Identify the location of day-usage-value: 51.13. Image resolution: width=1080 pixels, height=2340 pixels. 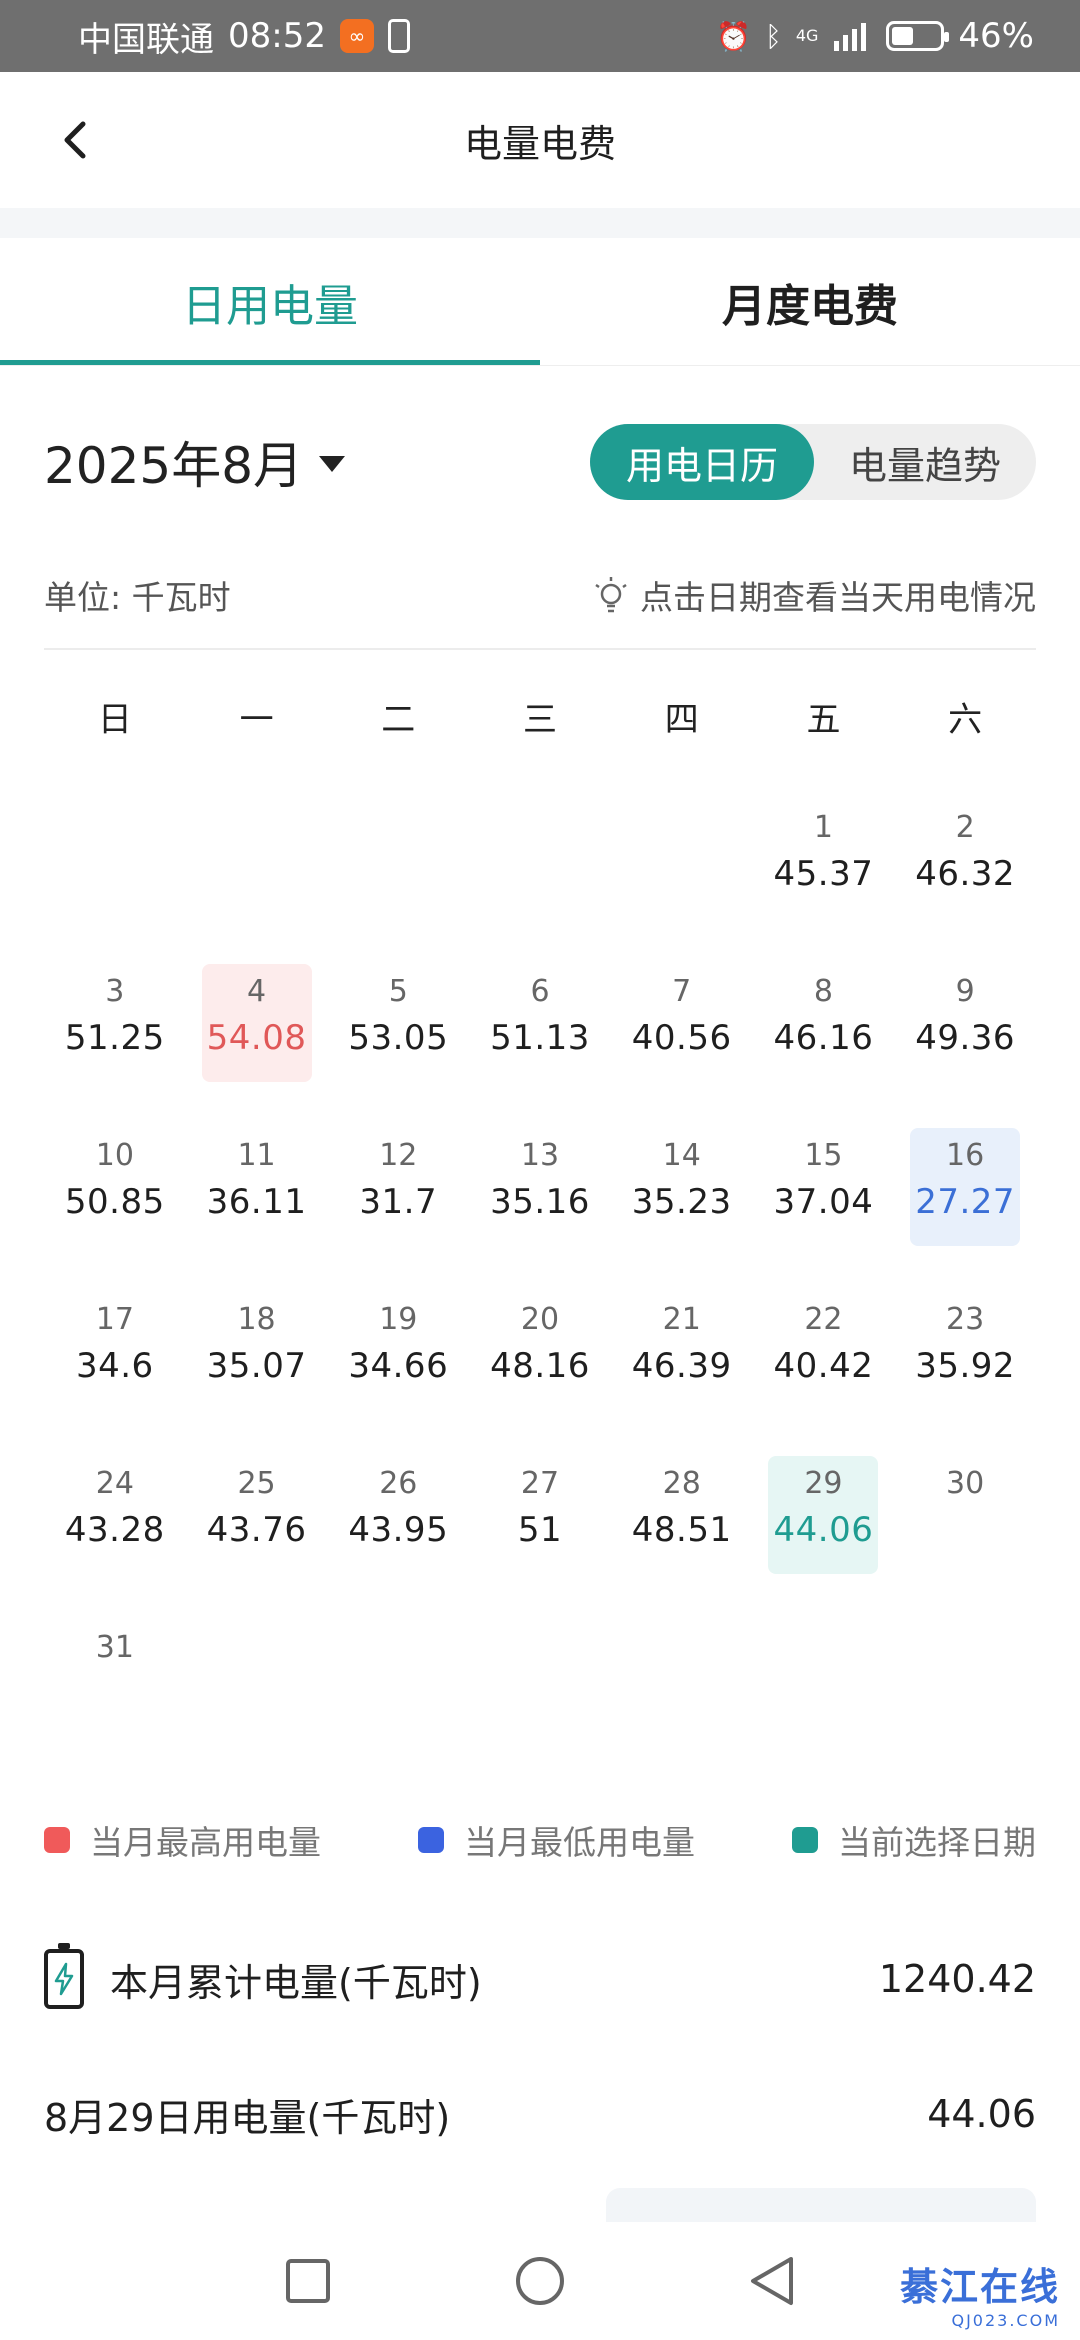
(540, 1038).